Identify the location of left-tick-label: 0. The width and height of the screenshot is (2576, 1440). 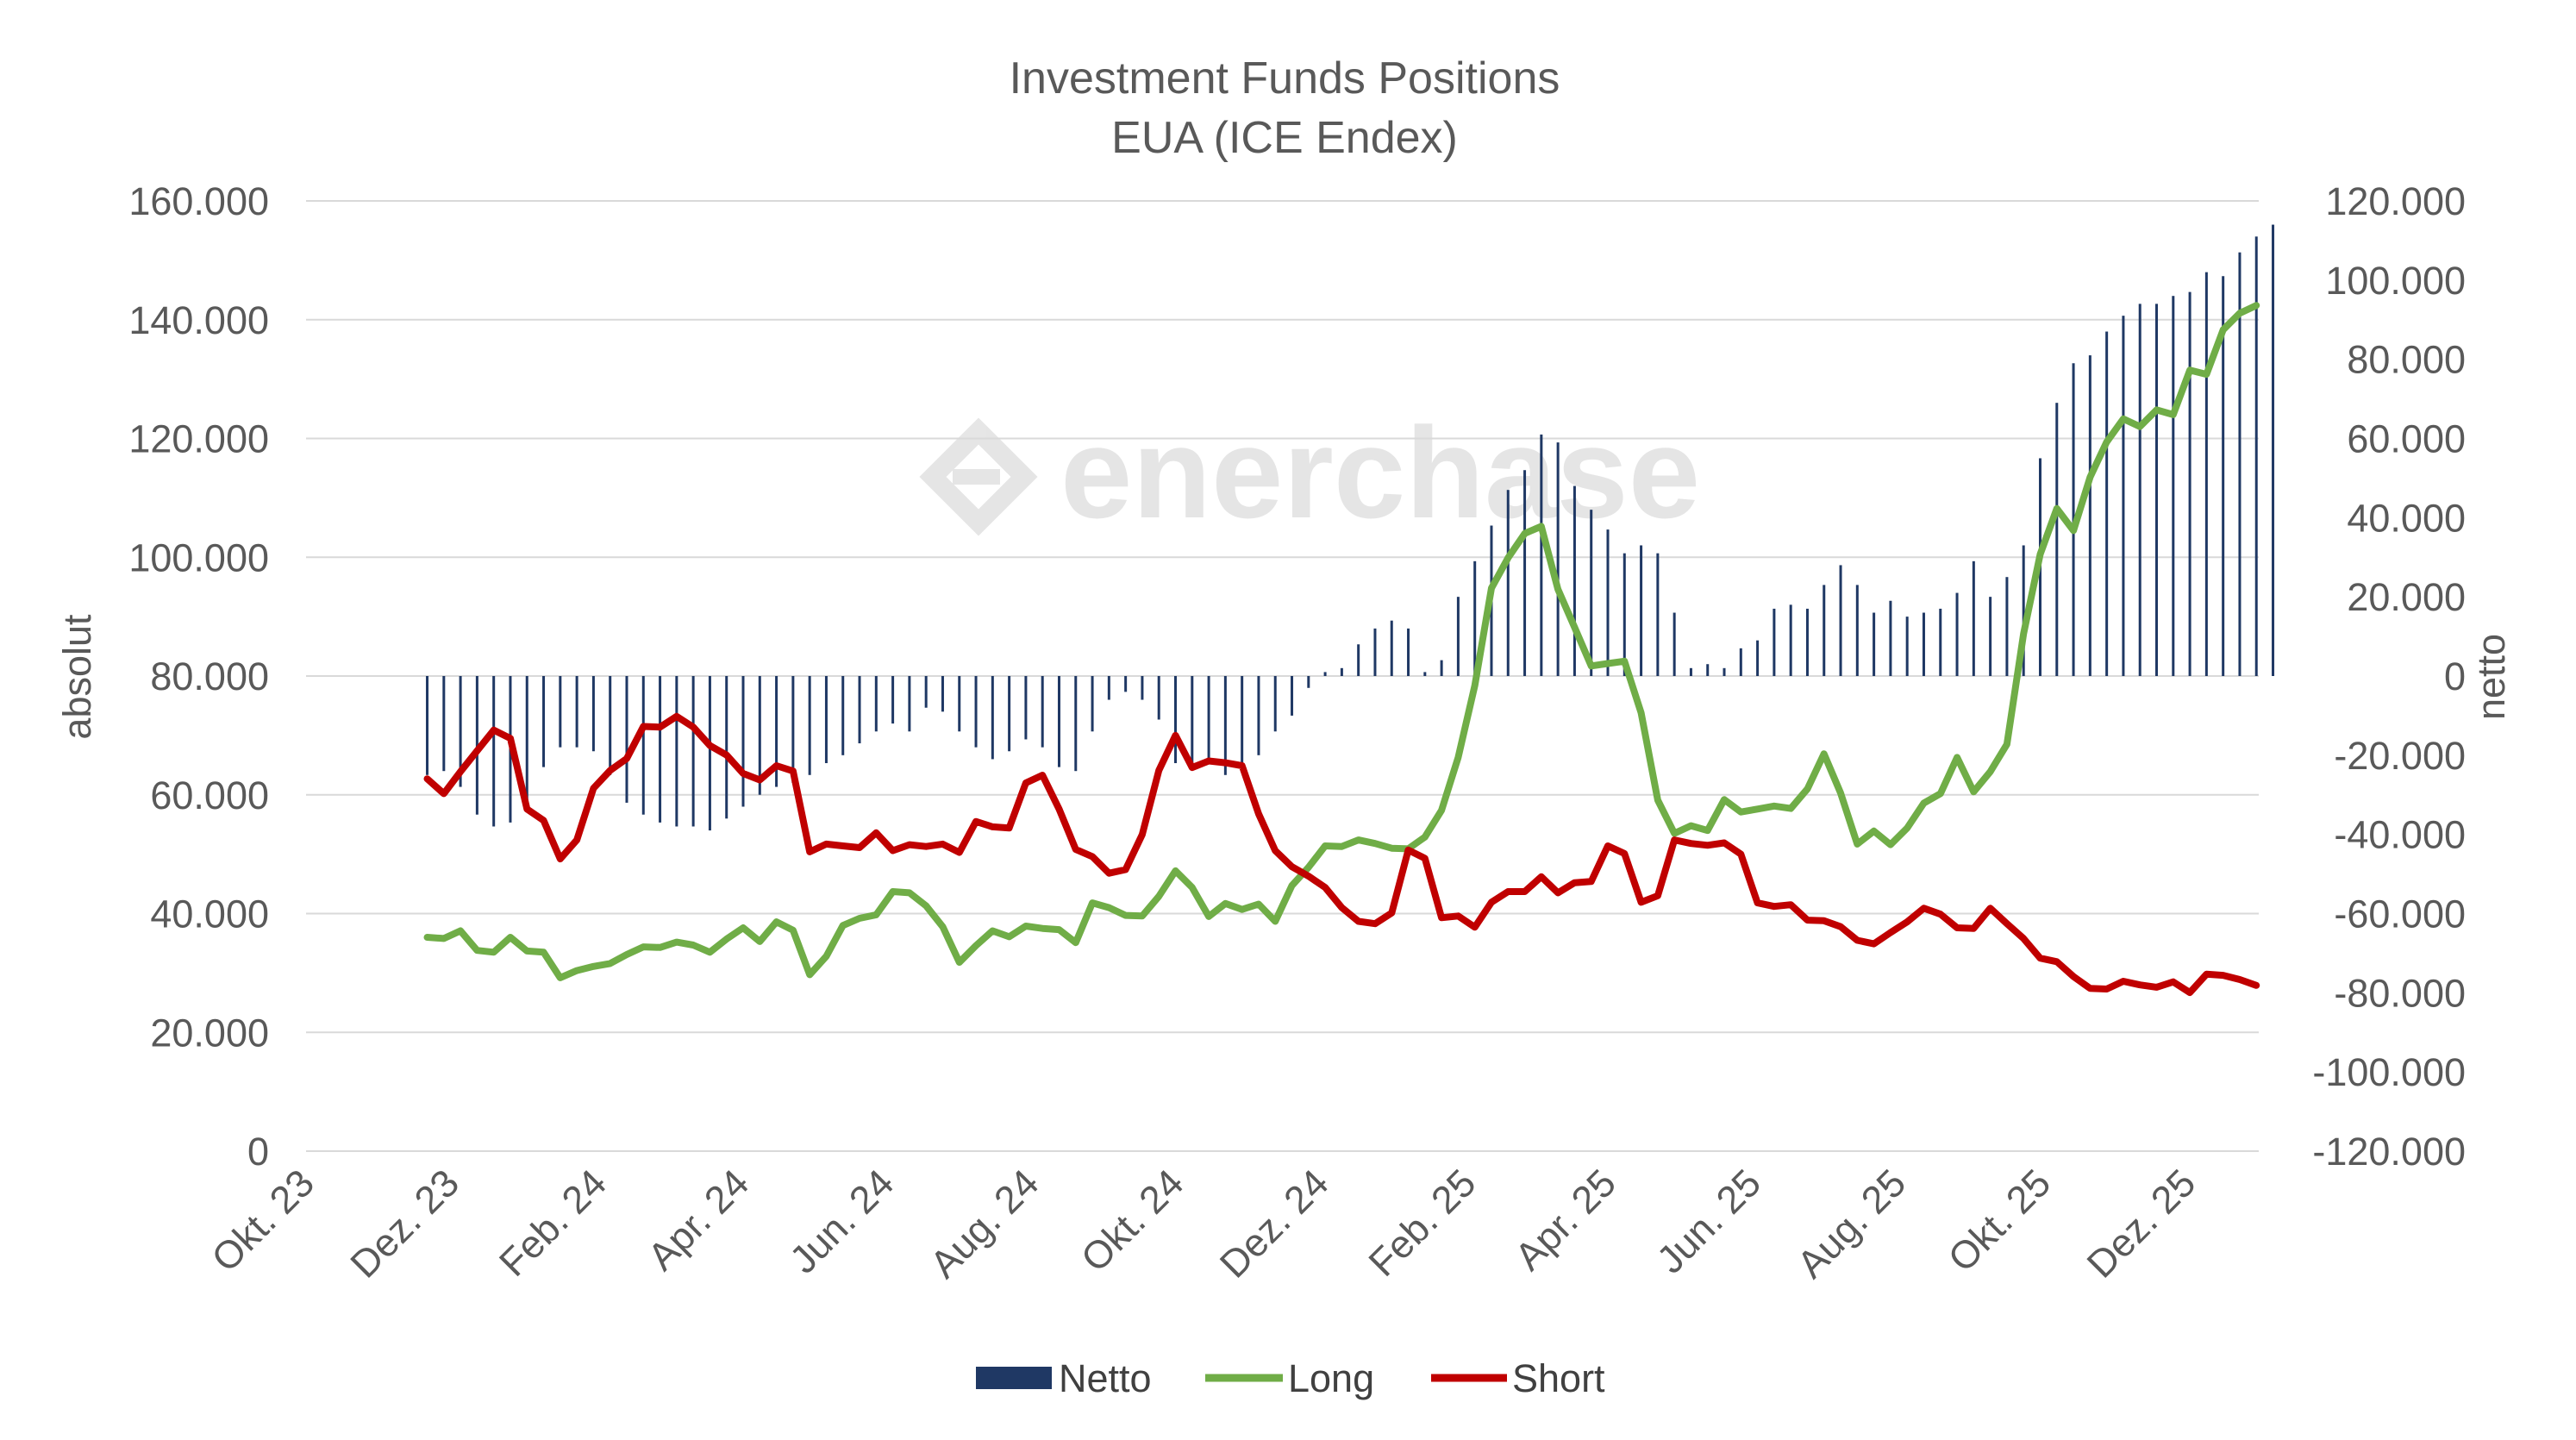
(258, 1152).